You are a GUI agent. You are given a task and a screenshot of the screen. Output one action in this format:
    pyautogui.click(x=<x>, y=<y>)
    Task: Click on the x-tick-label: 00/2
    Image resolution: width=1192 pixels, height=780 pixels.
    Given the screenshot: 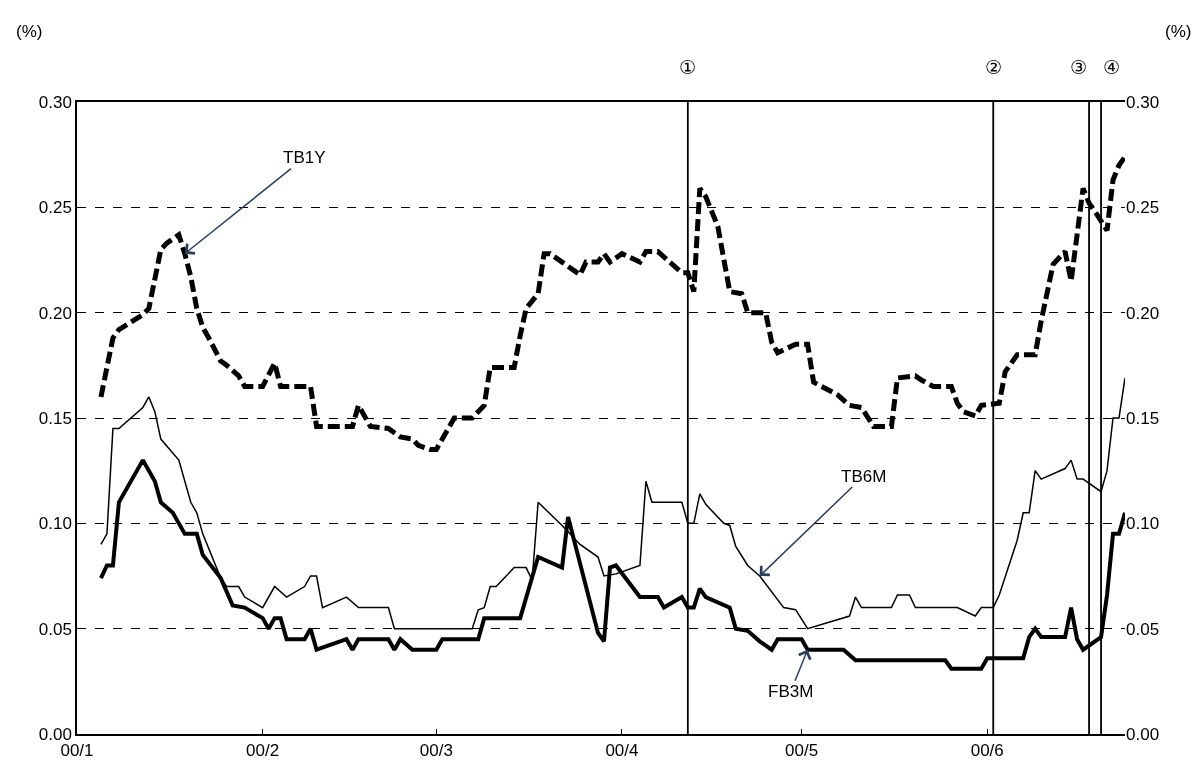 What is the action you would take?
    pyautogui.click(x=263, y=751)
    